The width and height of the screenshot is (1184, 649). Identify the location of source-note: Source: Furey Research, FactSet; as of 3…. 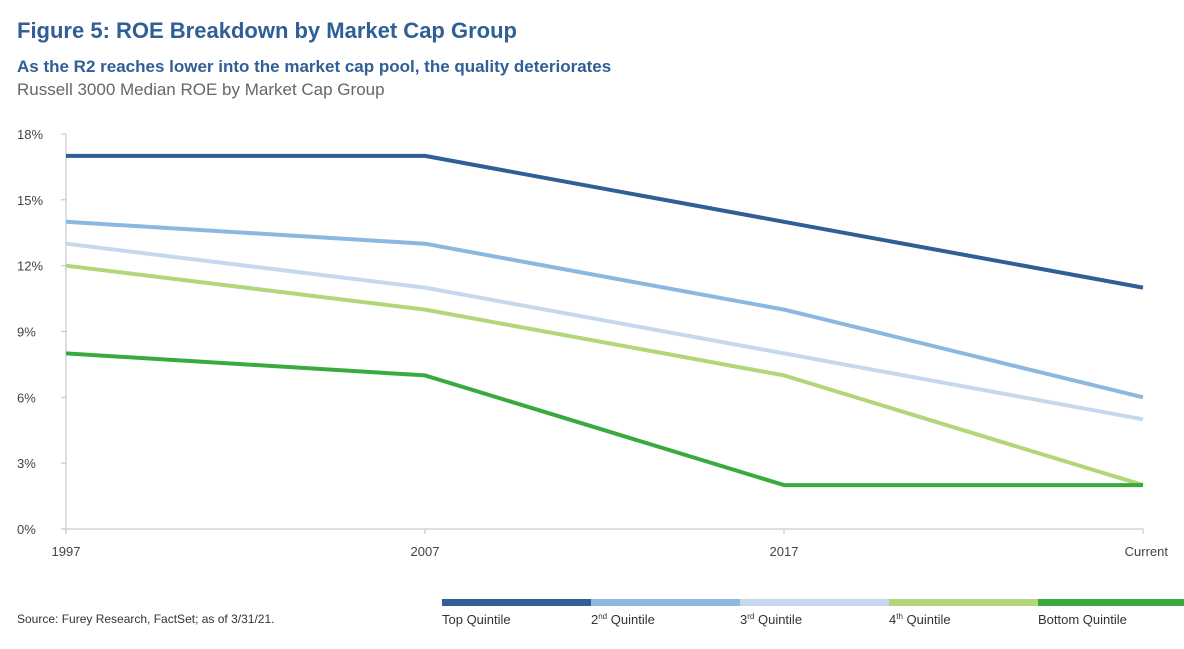
(146, 619).